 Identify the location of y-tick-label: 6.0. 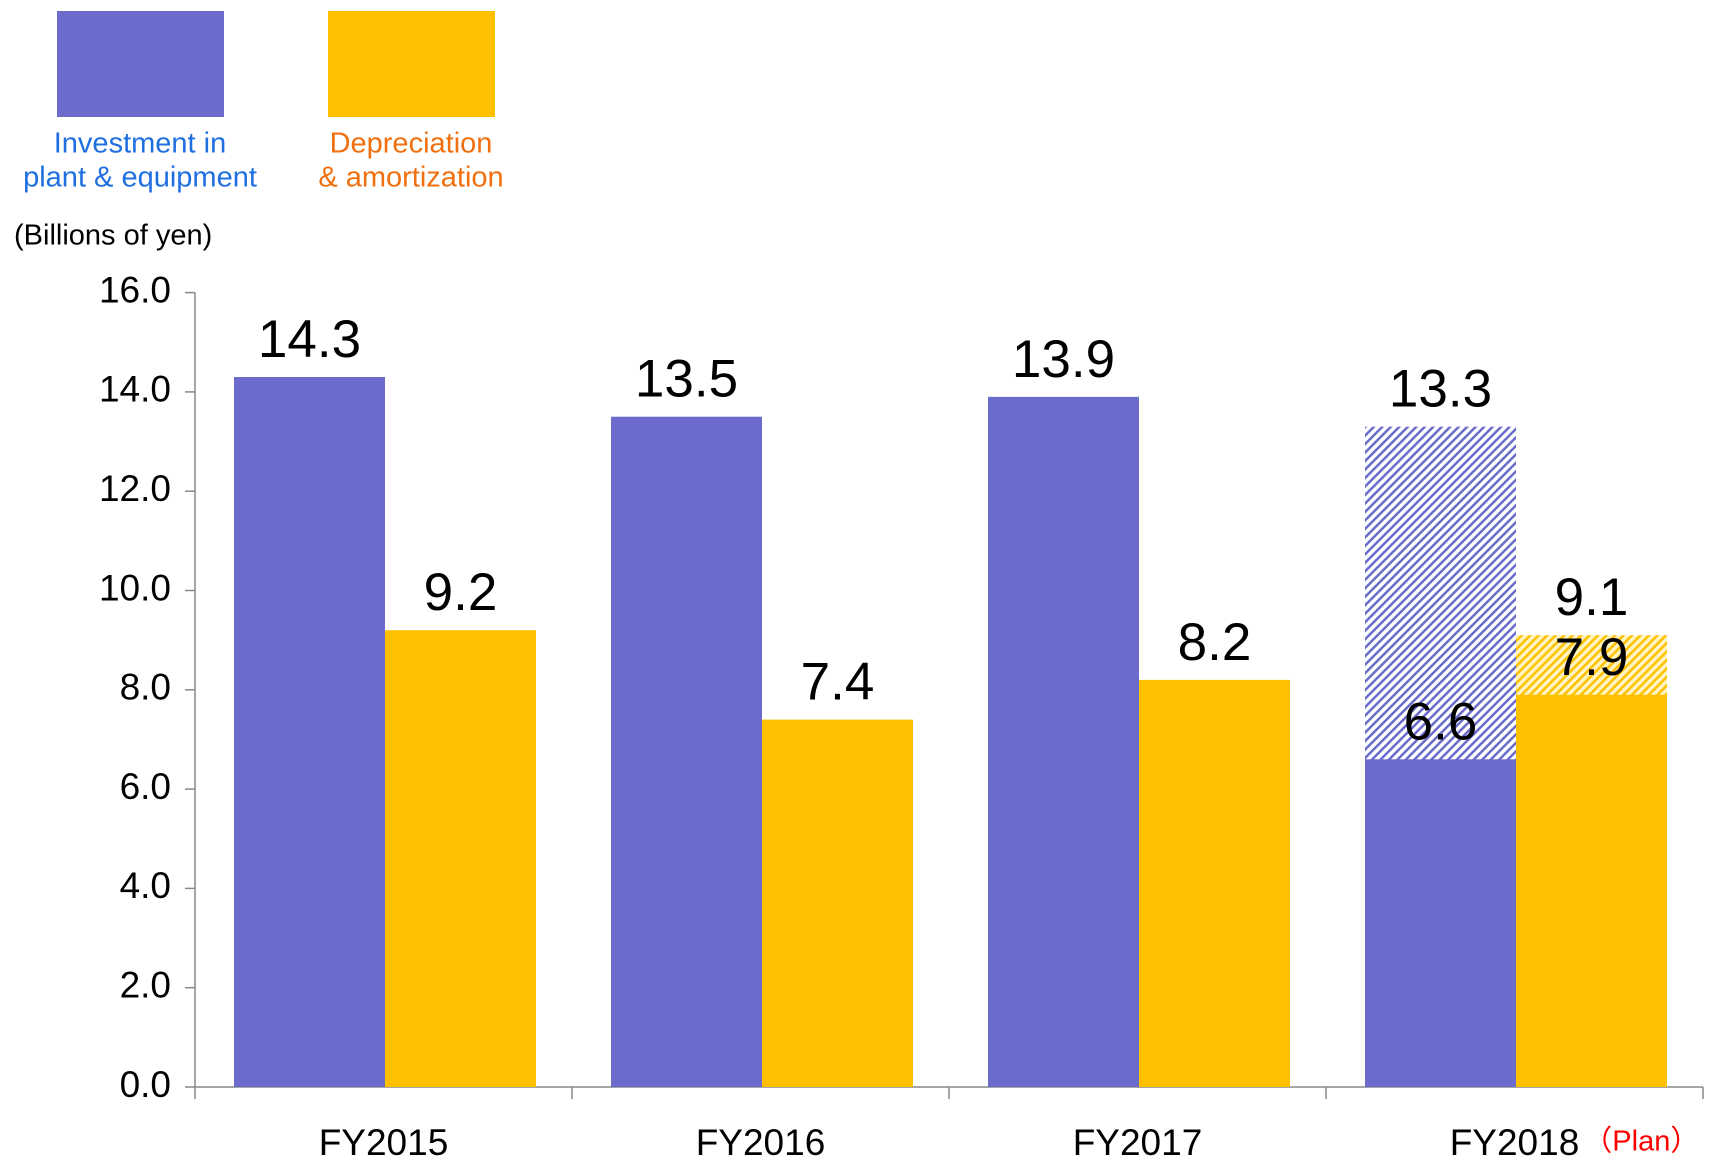
(145, 786).